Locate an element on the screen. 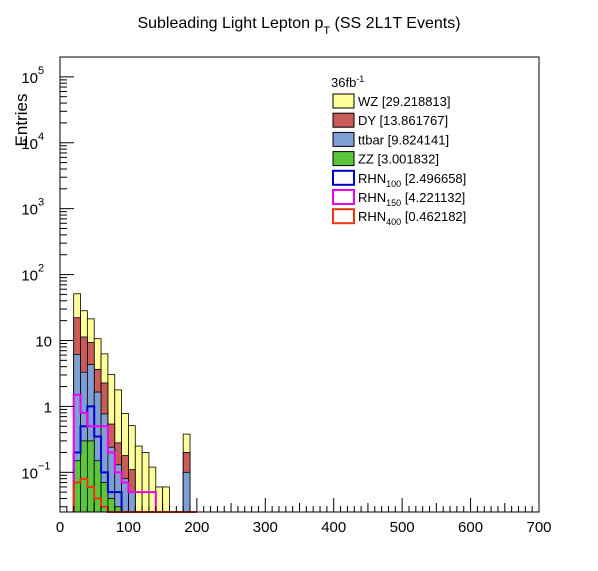  legend-label-rhn400: RHN400 [0.462182] is located at coordinates (412, 218).